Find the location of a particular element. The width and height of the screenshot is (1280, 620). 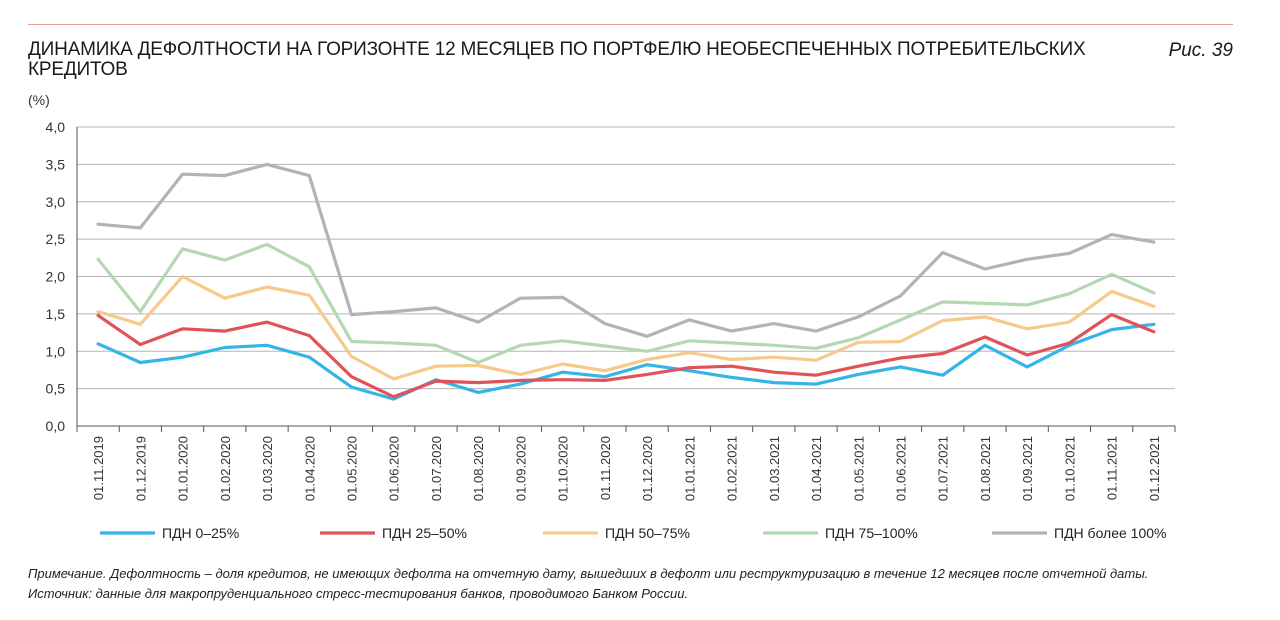

x-tick-label: 01.04.2021 is located at coordinates (816, 468).